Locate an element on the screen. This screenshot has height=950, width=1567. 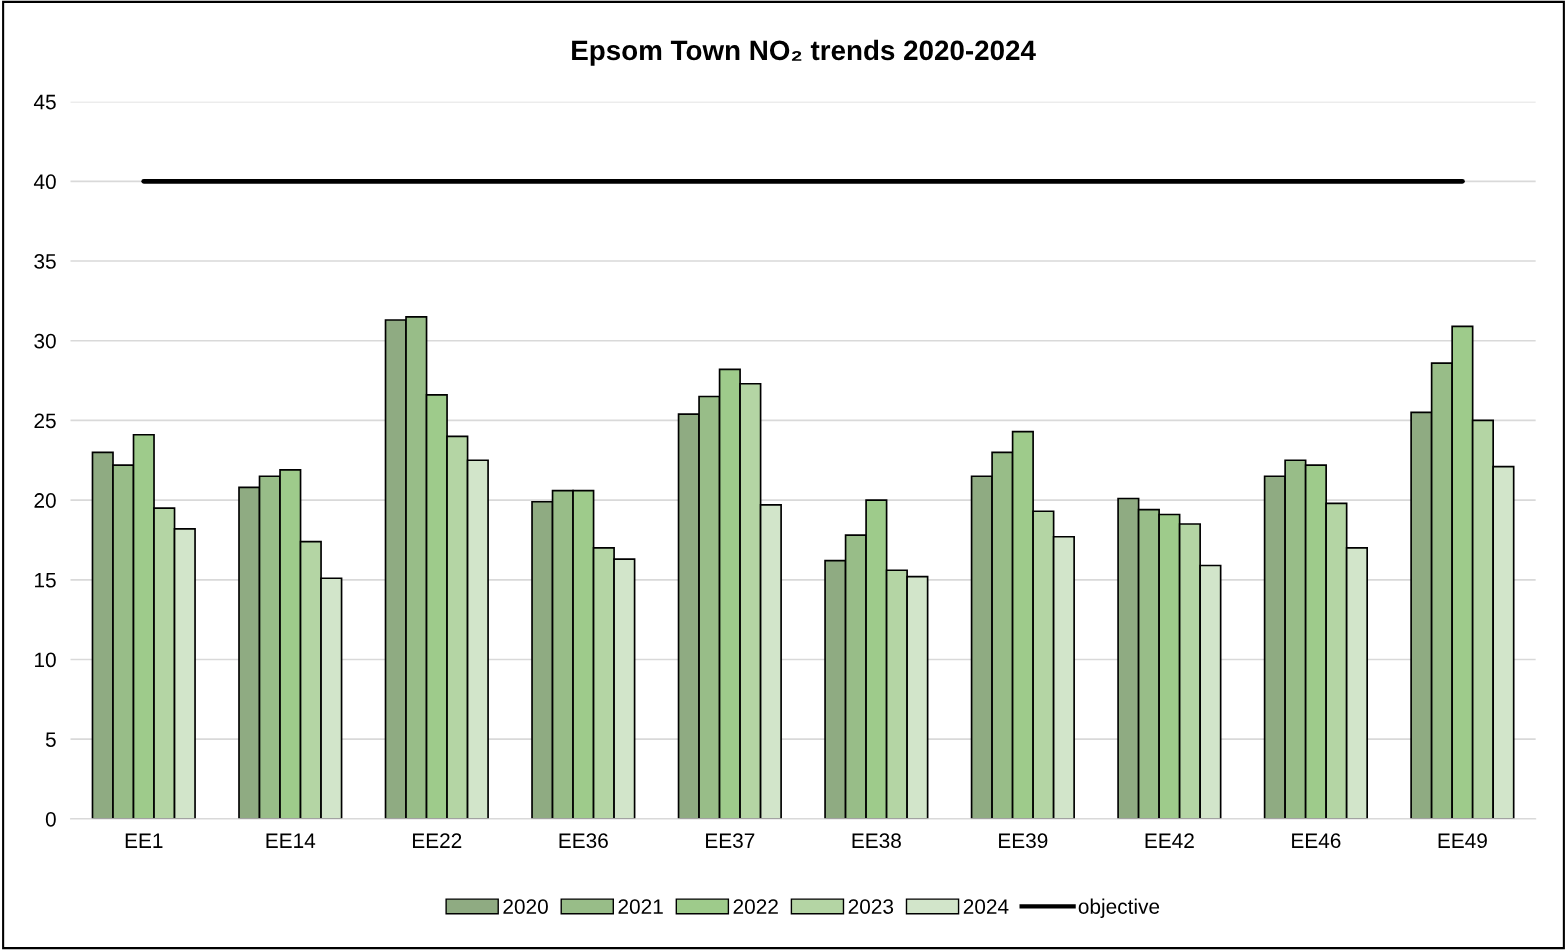
y-tick-label: 20 is located at coordinates (45, 500).